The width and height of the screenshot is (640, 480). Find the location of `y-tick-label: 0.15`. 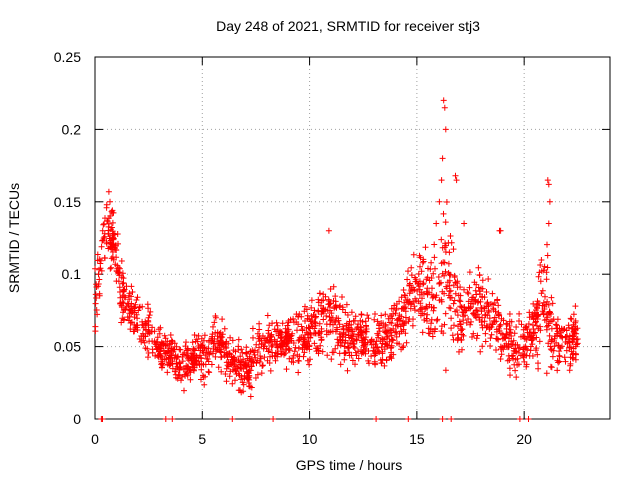

y-tick-label: 0.15 is located at coordinates (67, 202).